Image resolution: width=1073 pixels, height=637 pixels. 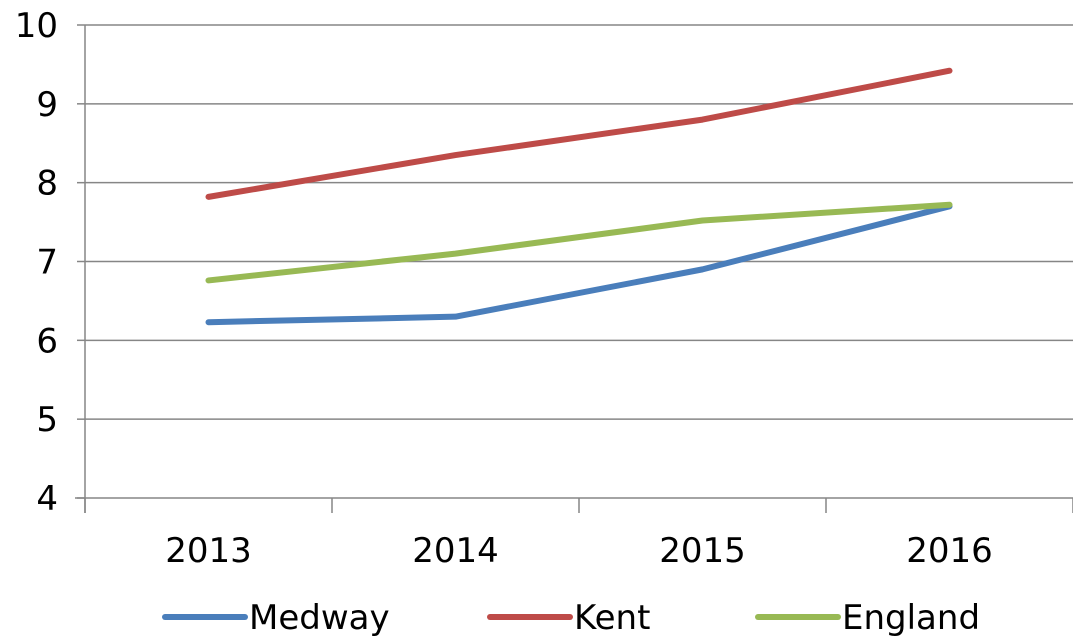 What do you see at coordinates (36, 26) in the screenshot?
I see `y-tick-label: 10` at bounding box center [36, 26].